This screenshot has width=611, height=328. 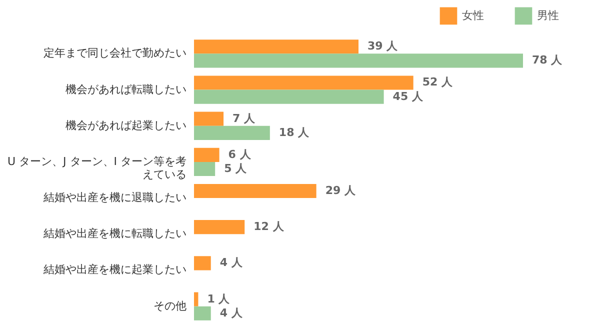 I want to click on y-tick-label: 結婚や出産を機に起業したい, so click(x=114, y=269).